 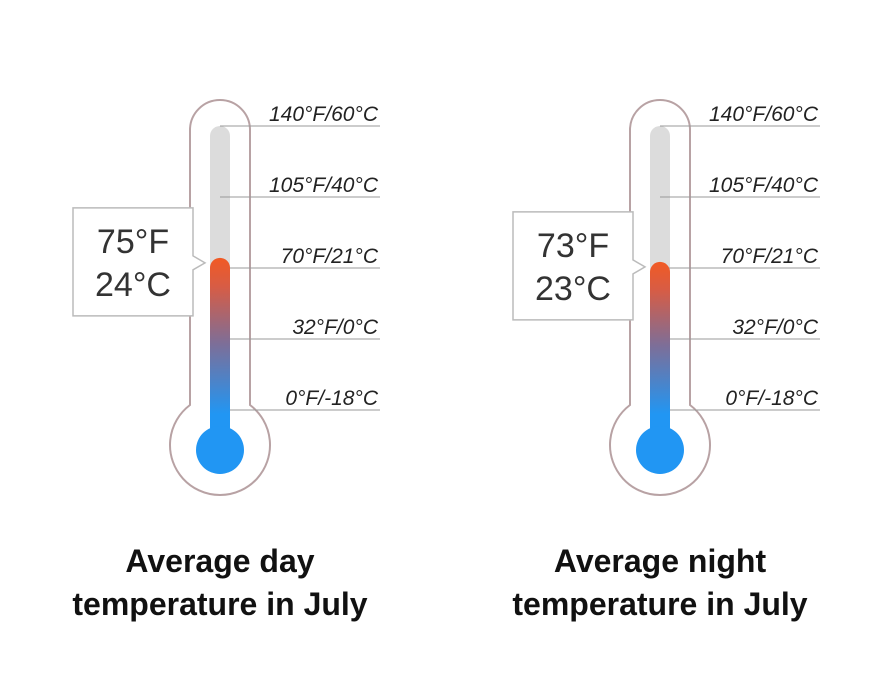 What do you see at coordinates (220, 582) in the screenshot?
I see `chart-title-day: Average day temperature in July` at bounding box center [220, 582].